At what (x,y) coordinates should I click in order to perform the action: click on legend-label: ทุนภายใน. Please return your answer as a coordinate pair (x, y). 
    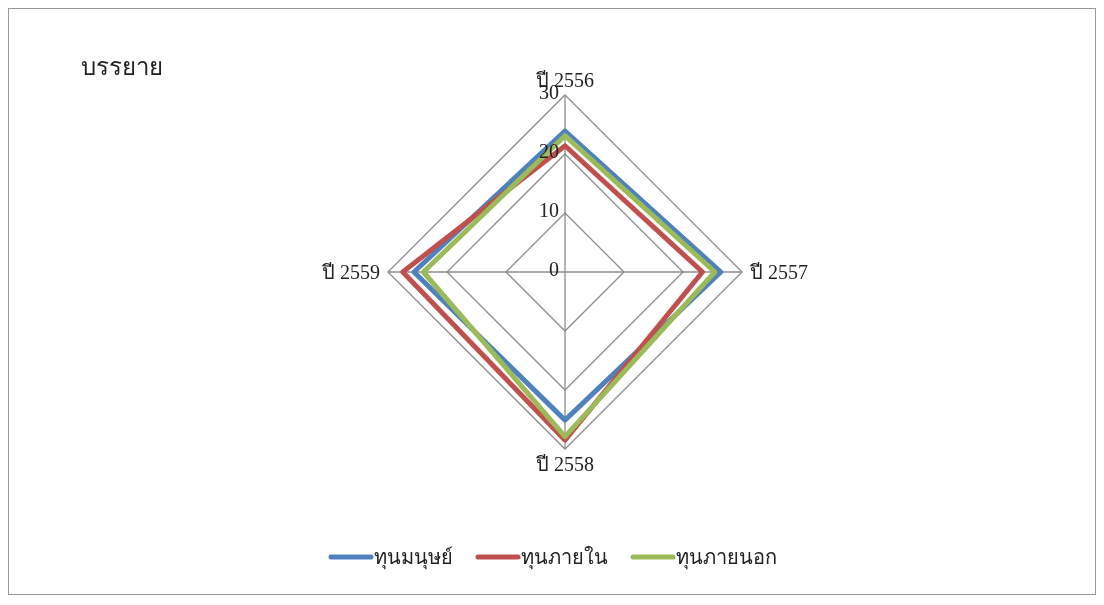
    Looking at the image, I should click on (564, 558).